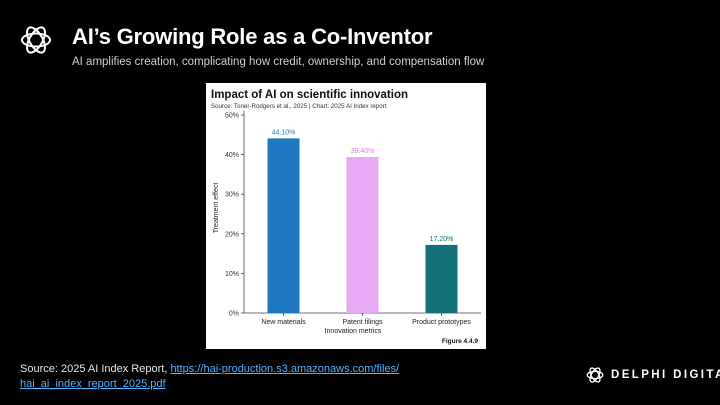  Describe the element at coordinates (442, 239) in the screenshot. I see `data-label: 17.20%` at that location.